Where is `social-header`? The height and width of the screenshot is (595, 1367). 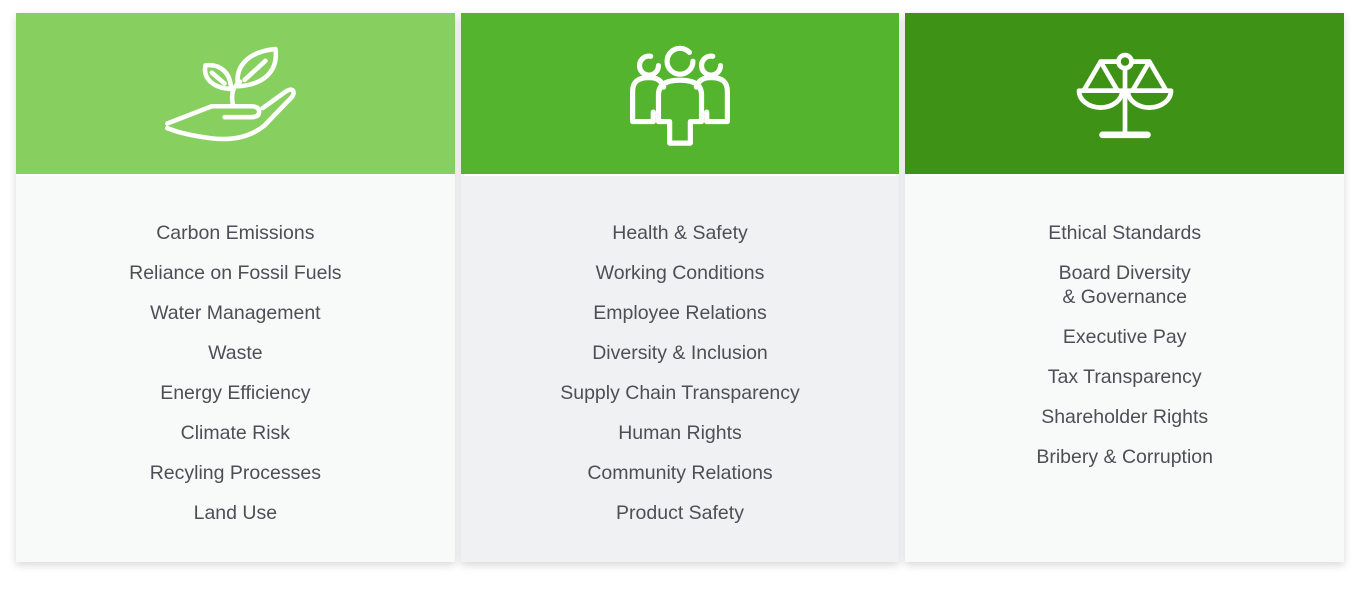
social-header is located at coordinates (680, 93).